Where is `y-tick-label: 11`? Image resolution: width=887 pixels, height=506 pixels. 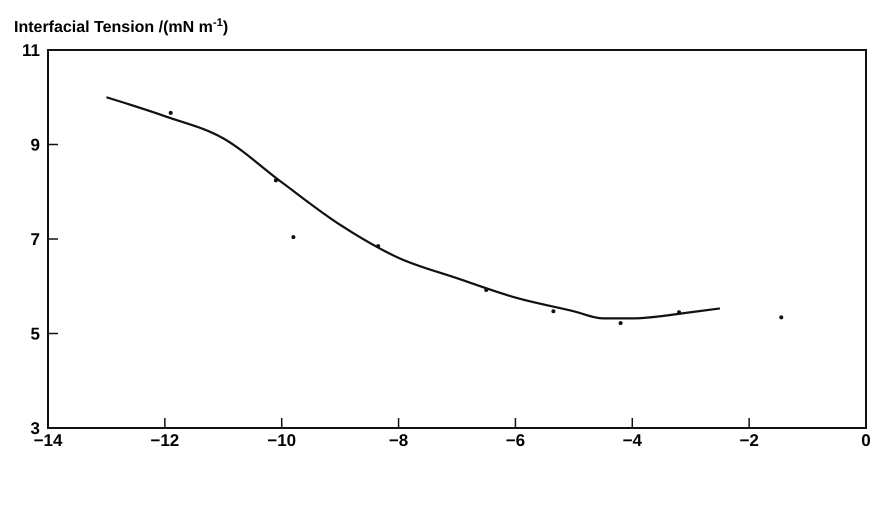 y-tick-label: 11 is located at coordinates (31, 50).